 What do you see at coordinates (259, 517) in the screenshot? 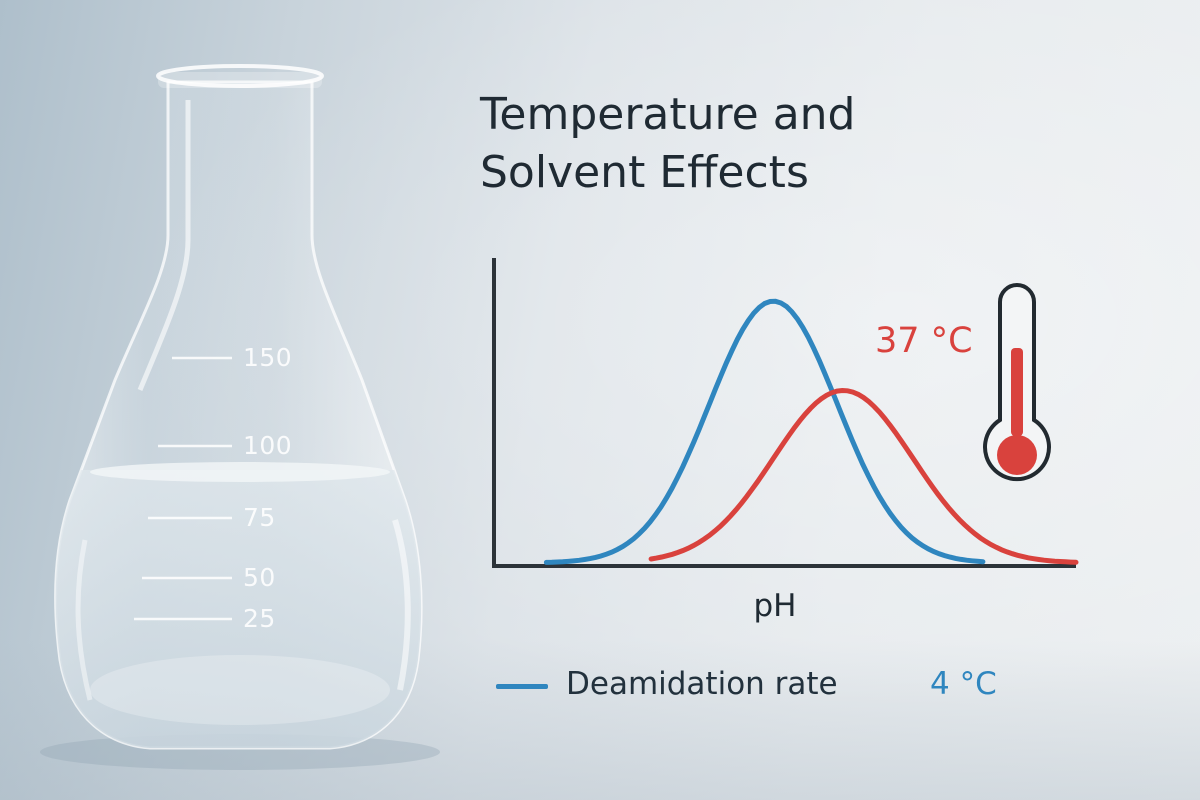
I see `flask-mark-75: 75` at bounding box center [259, 517].